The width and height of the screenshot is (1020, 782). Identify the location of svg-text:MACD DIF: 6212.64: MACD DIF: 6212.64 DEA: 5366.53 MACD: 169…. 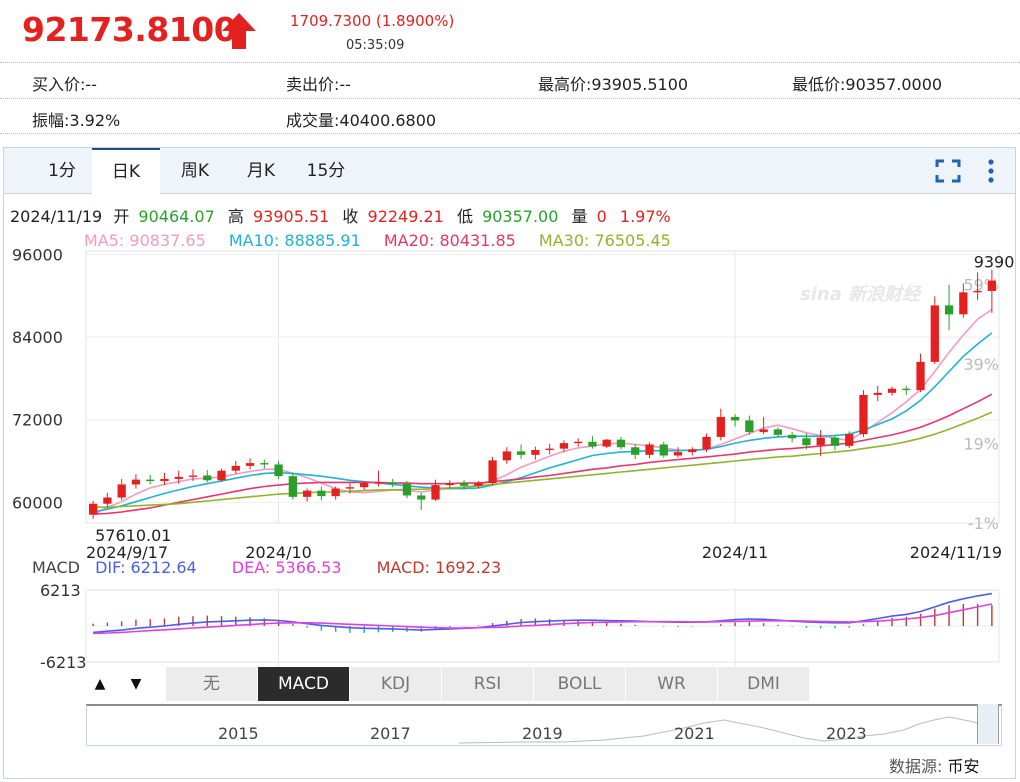
(266, 567).